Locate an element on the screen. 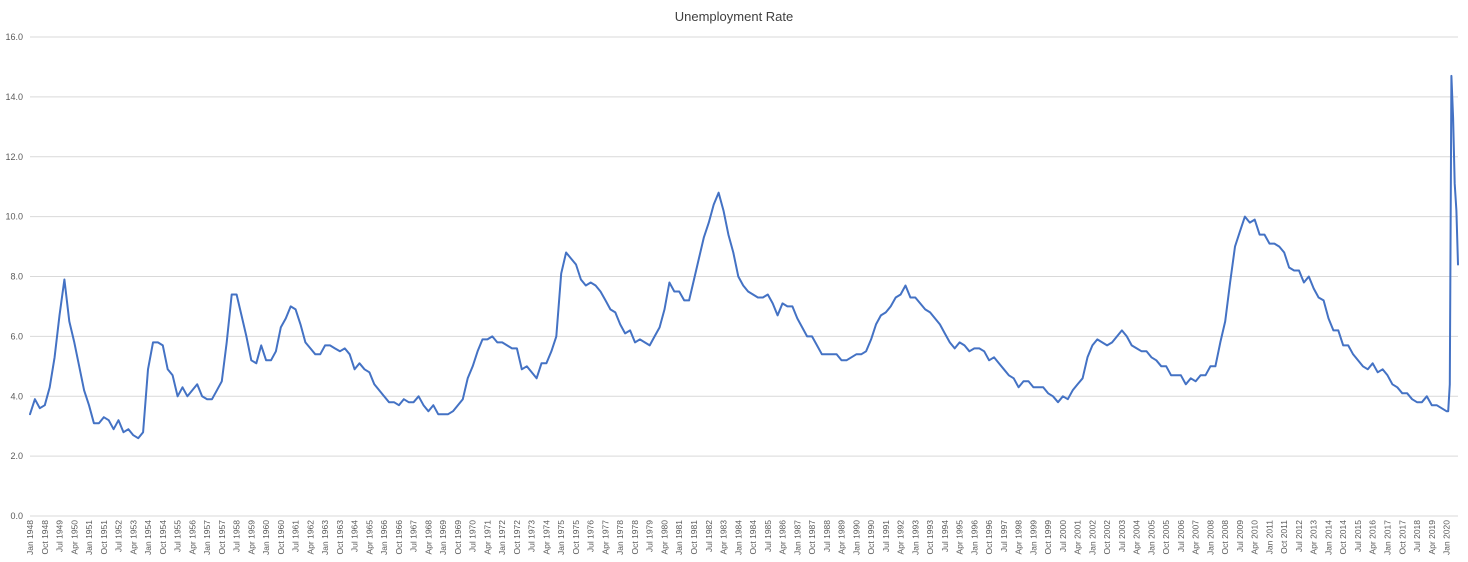 This screenshot has height=562, width=1468. x-tick-label: Apr 1983 is located at coordinates (724, 537).